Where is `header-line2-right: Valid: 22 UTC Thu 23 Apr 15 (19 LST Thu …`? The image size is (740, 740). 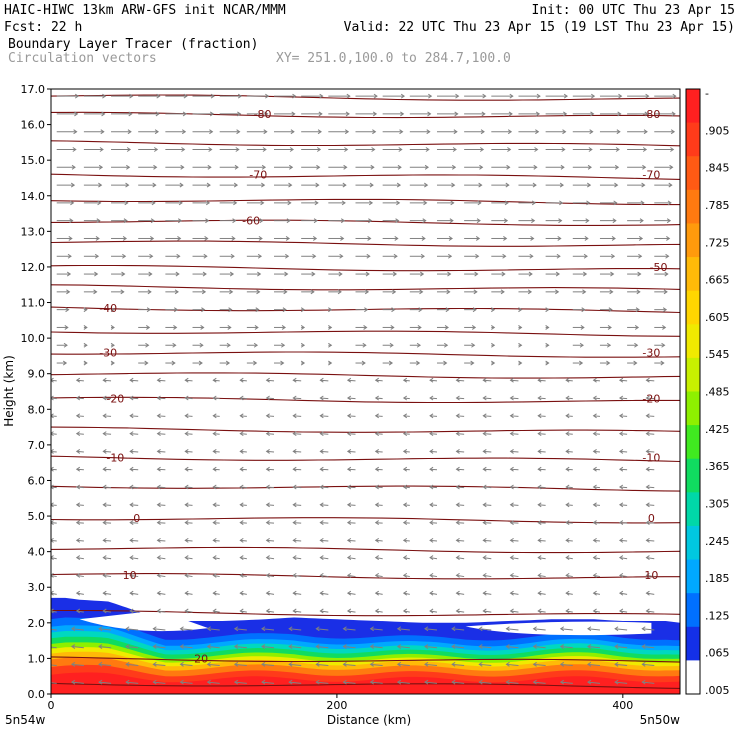
header-line2-right: Valid: 22 UTC Thu 23 Apr 15 (19 LST Thu … is located at coordinates (539, 27).